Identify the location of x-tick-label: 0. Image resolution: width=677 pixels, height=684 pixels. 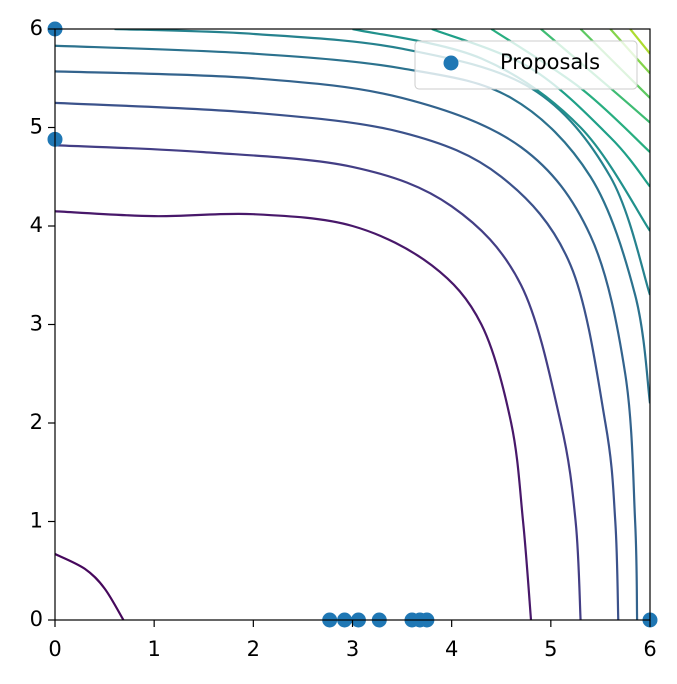
(54, 649).